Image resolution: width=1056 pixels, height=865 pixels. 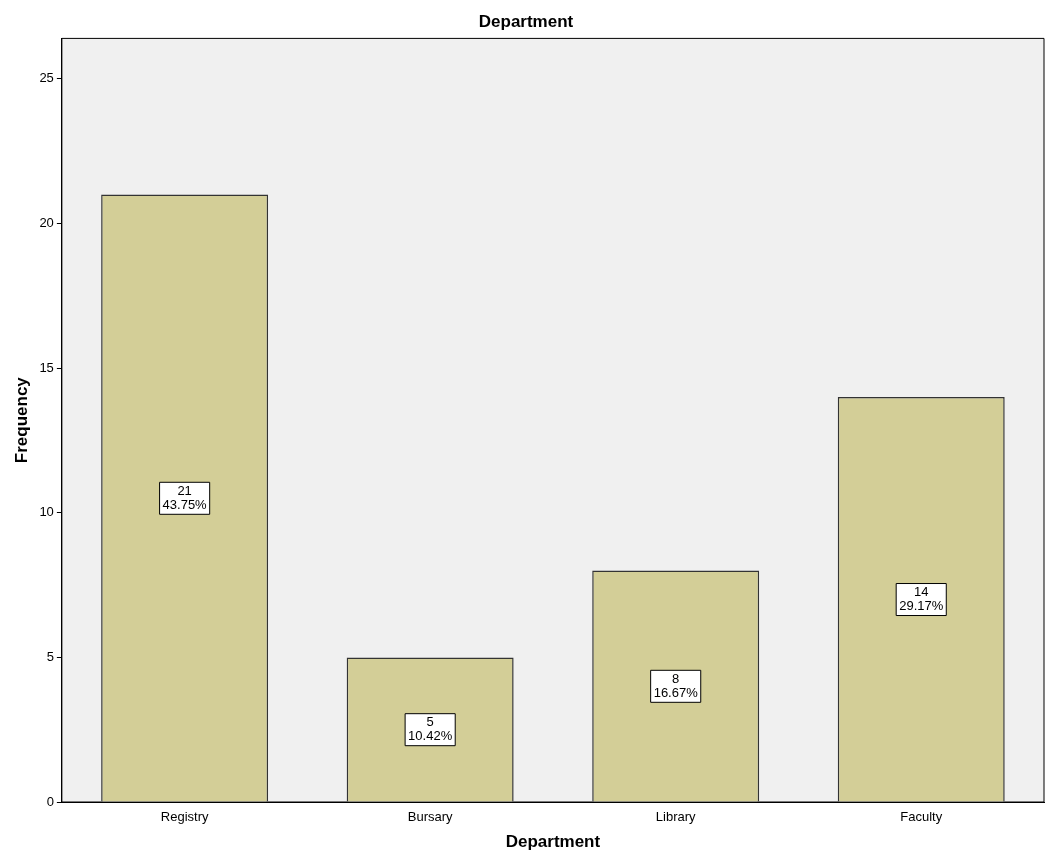 What do you see at coordinates (676, 817) in the screenshot?
I see `x-tick-label: Library` at bounding box center [676, 817].